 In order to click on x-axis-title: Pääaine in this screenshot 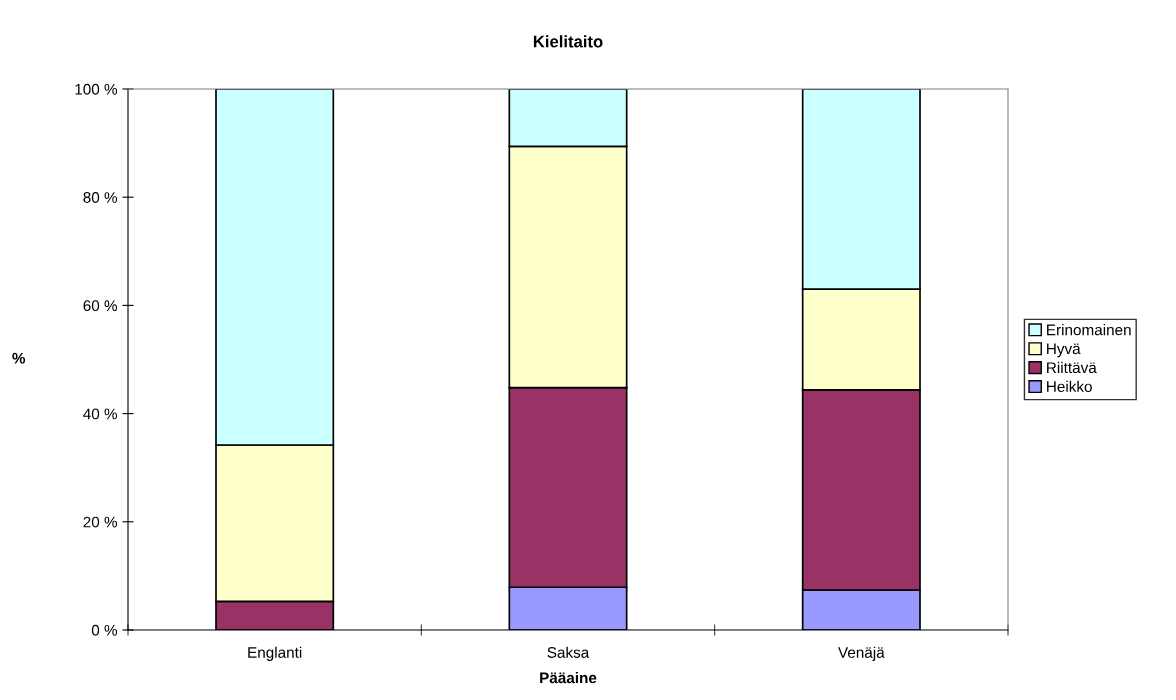, I will do `click(568, 678)`.